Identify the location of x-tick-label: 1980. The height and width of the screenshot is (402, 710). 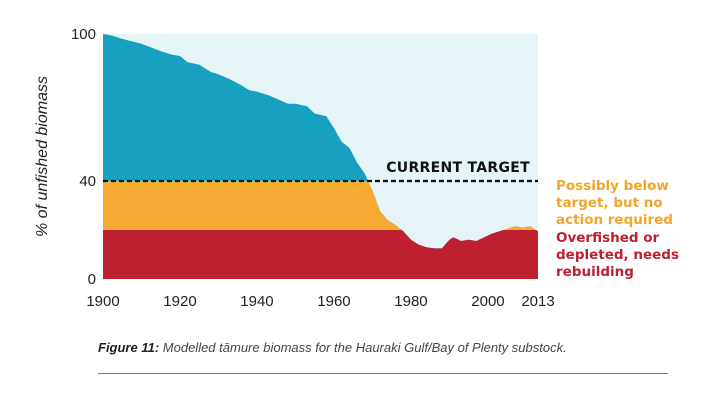
(410, 301).